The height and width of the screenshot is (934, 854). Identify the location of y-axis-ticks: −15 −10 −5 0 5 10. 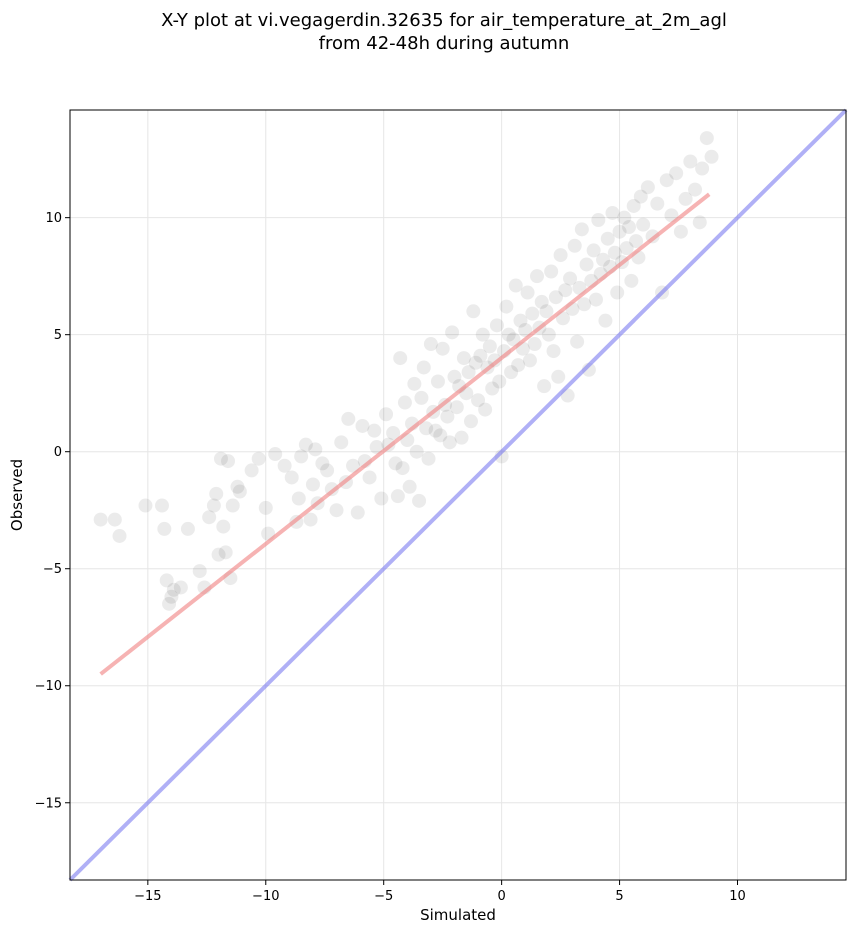
(52, 511).